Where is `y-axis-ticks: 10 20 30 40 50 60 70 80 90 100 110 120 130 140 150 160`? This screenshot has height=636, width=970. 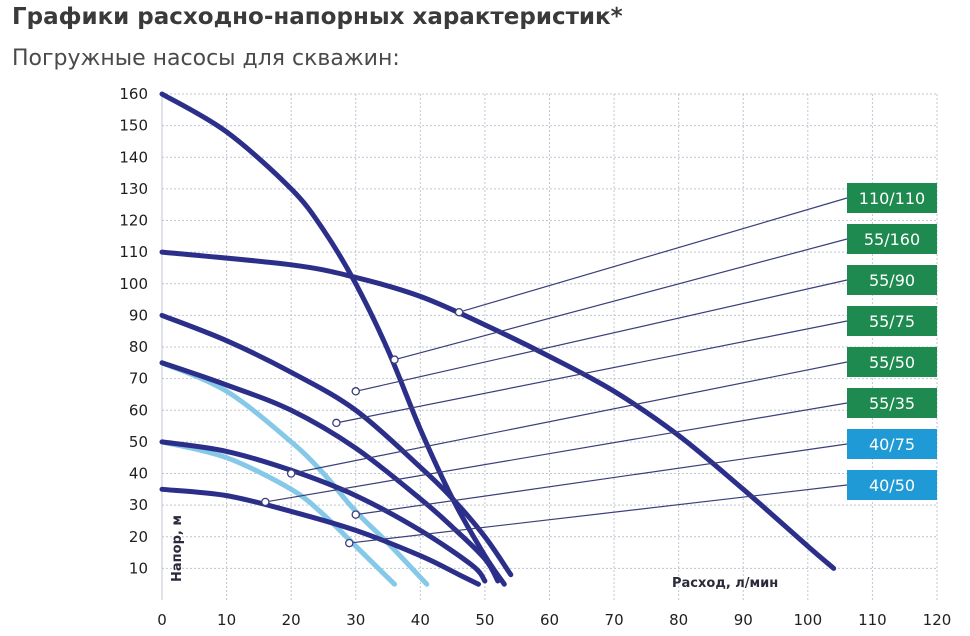 y-axis-ticks: 10 20 30 40 50 60 70 80 90 100 110 120 130 140 150 160 is located at coordinates (133, 331).